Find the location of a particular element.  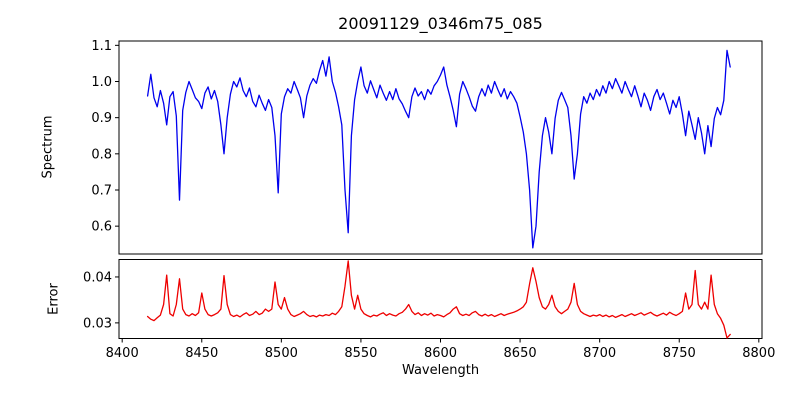

x-tick-label: 8500 is located at coordinates (281, 353).